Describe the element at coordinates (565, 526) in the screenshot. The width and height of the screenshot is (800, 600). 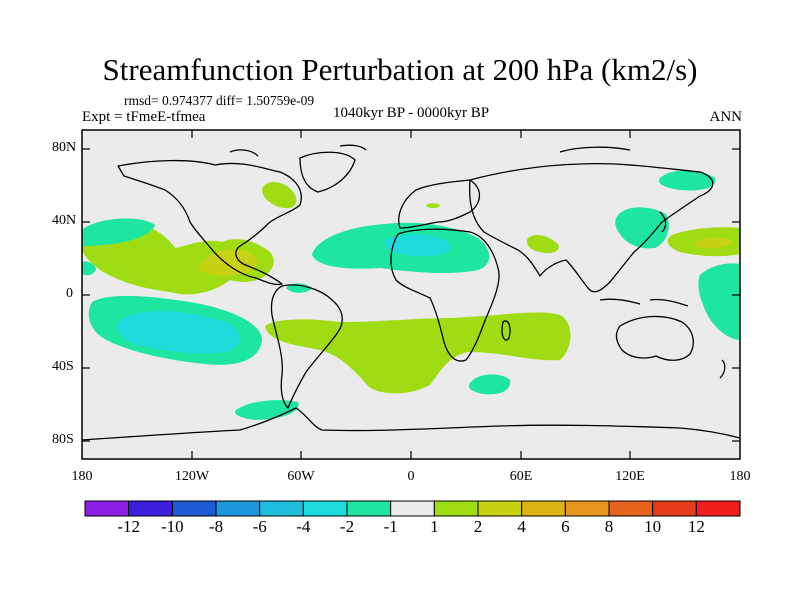
I see `colorbar-label: 6` at that location.